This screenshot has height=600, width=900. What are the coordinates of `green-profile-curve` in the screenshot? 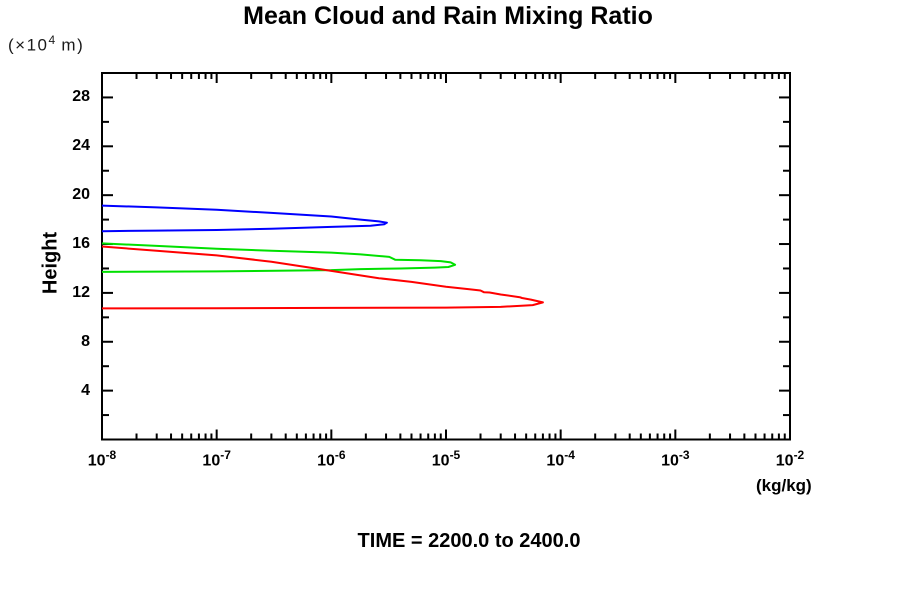 It's located at (279, 257).